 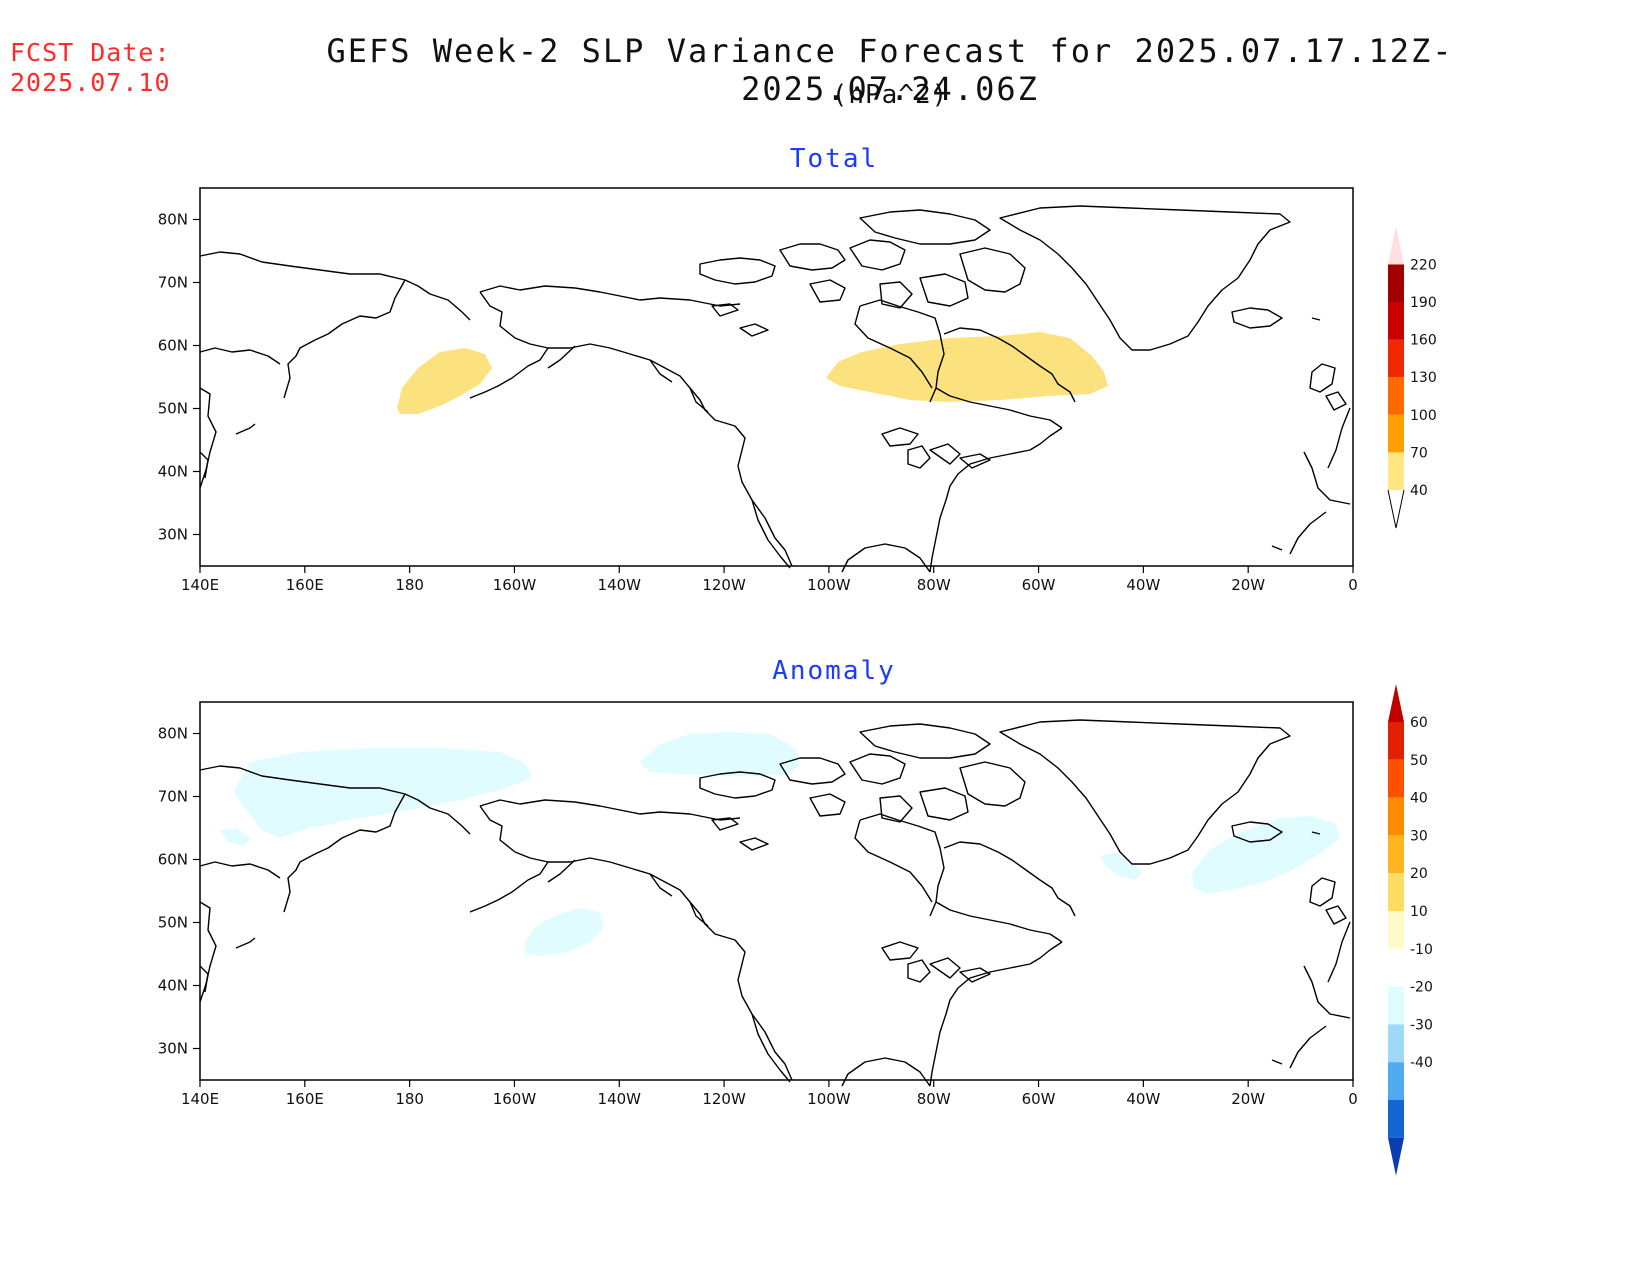 I want to click on anomaly-colorbar-label: 60, so click(x=1419, y=723).